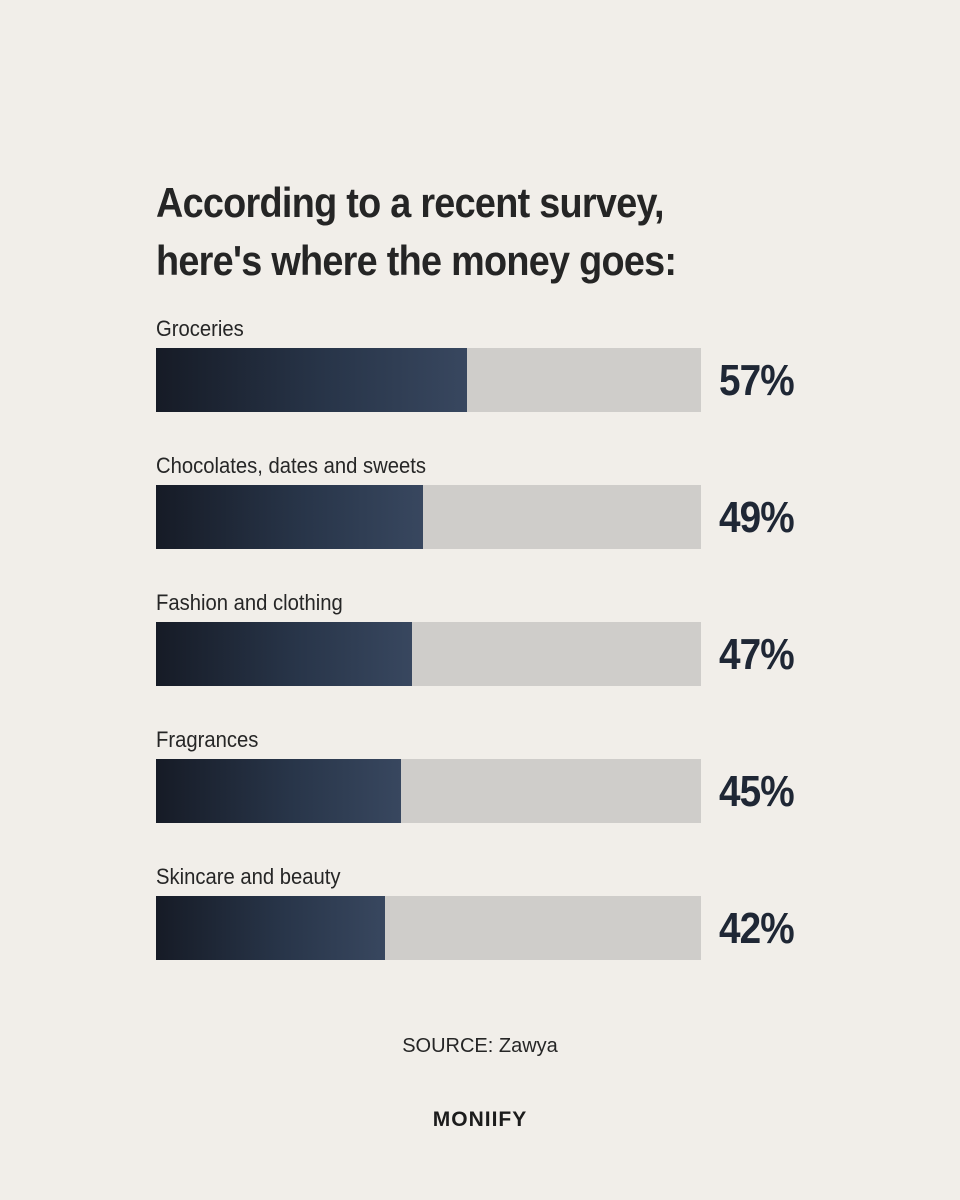 This screenshot has height=1200, width=960. I want to click on brand-logo: MONIIFY, so click(480, 1119).